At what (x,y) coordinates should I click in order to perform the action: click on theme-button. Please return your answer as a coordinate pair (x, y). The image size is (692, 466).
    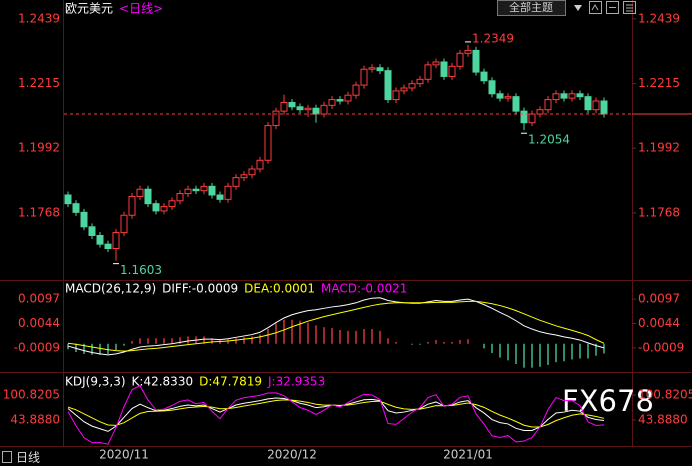
    Looking at the image, I should click on (531, 8).